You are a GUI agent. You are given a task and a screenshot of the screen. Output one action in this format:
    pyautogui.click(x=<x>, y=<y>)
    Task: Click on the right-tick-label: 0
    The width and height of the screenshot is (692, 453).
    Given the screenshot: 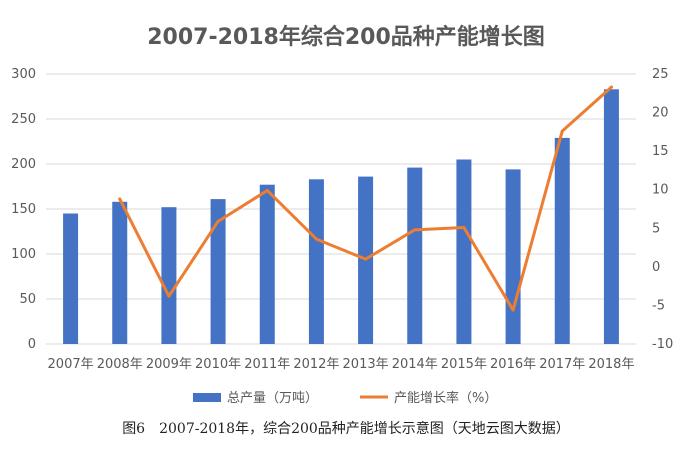 What is the action you would take?
    pyautogui.click(x=656, y=267)
    